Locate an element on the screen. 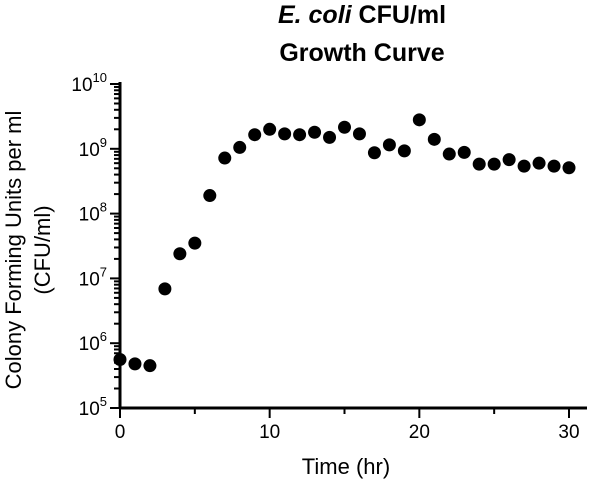 The height and width of the screenshot is (482, 600). chart-title-italic: E. coli is located at coordinates (315, 15).